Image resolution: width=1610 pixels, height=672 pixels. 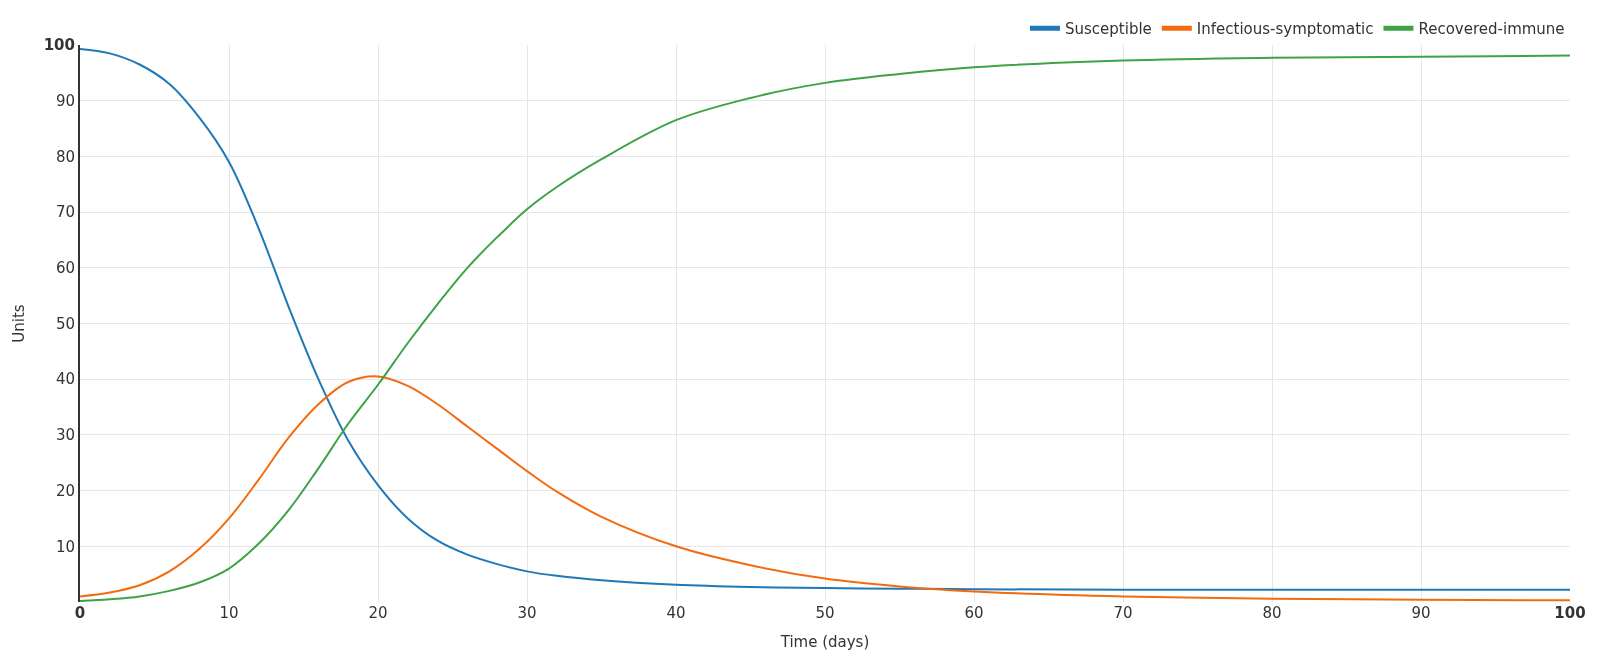 I want to click on y-tick-label: 30, so click(x=65, y=435).